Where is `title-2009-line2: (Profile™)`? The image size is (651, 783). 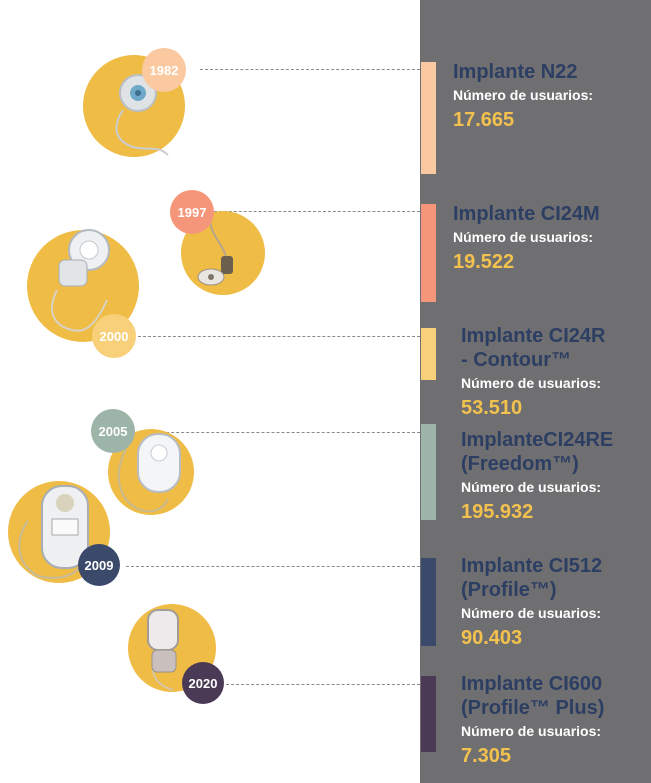
title-2009-line2: (Profile™) is located at coordinates (509, 590).